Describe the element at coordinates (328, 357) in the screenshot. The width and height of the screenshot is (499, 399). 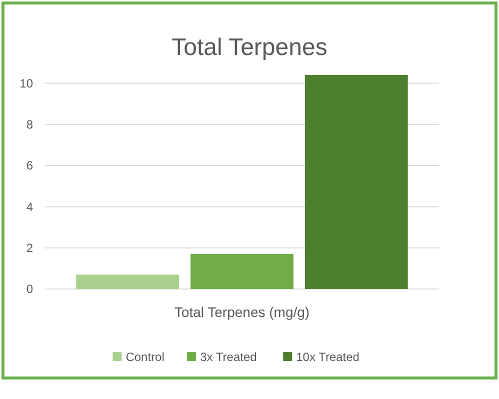
I see `legend-label: 10x Treated` at that location.